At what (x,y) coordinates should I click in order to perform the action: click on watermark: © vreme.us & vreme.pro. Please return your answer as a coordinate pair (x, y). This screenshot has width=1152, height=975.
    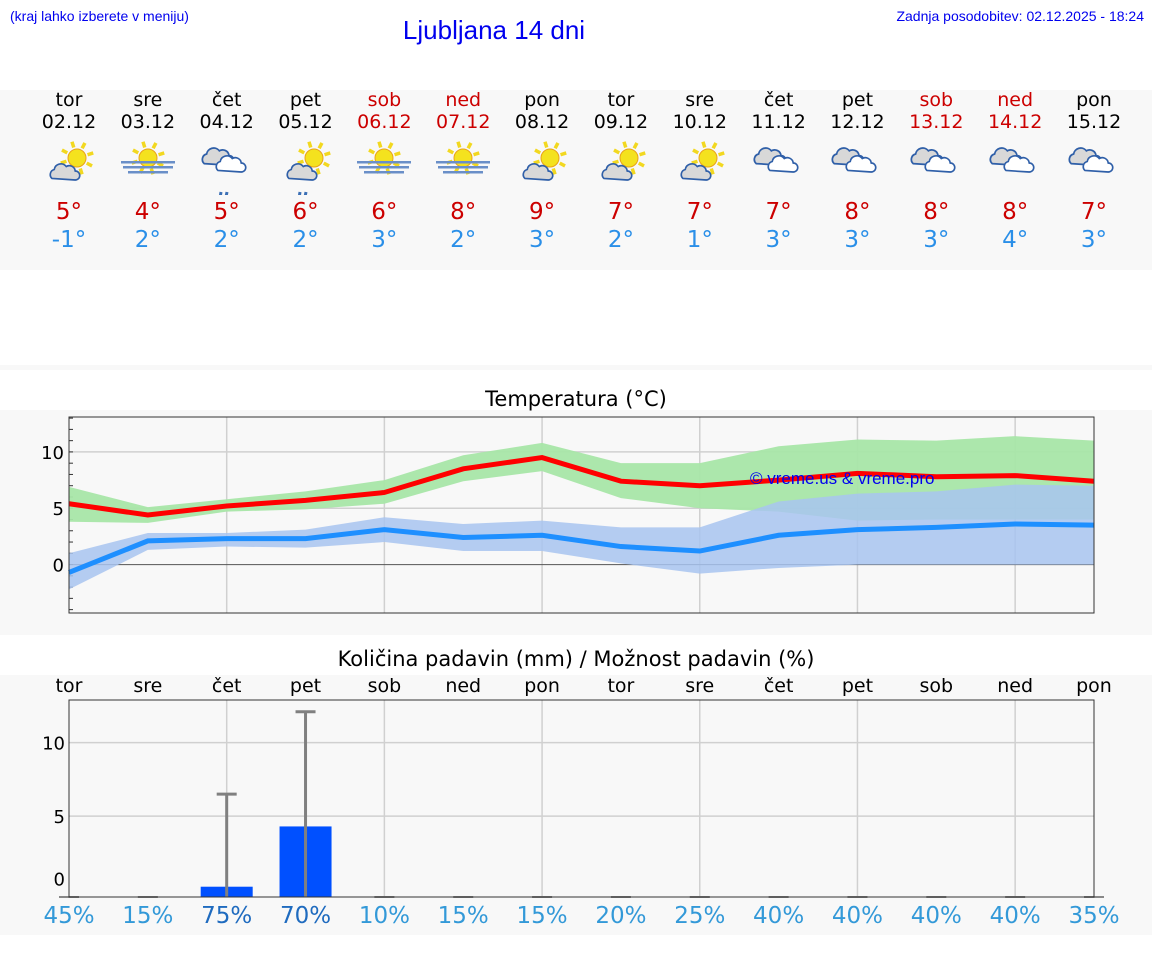
    Looking at the image, I should click on (842, 478).